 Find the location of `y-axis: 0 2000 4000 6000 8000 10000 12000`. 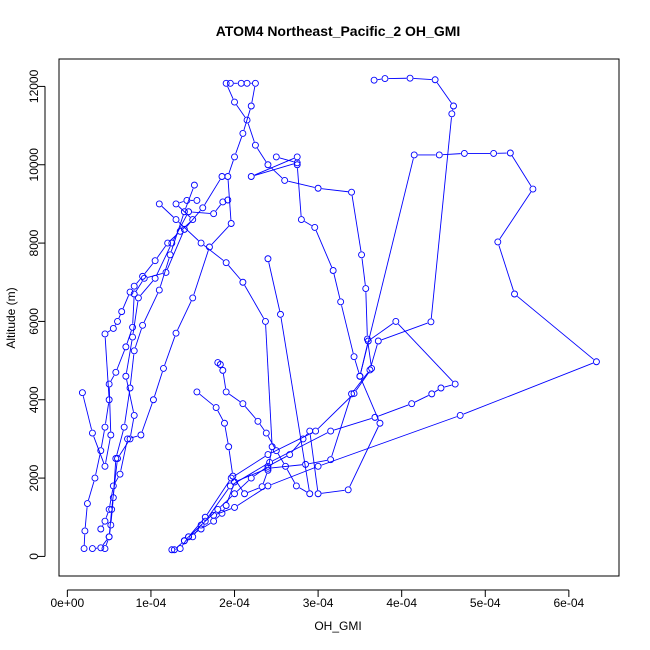

y-axis: 0 2000 4000 6000 8000 10000 12000 is located at coordinates (36, 314).